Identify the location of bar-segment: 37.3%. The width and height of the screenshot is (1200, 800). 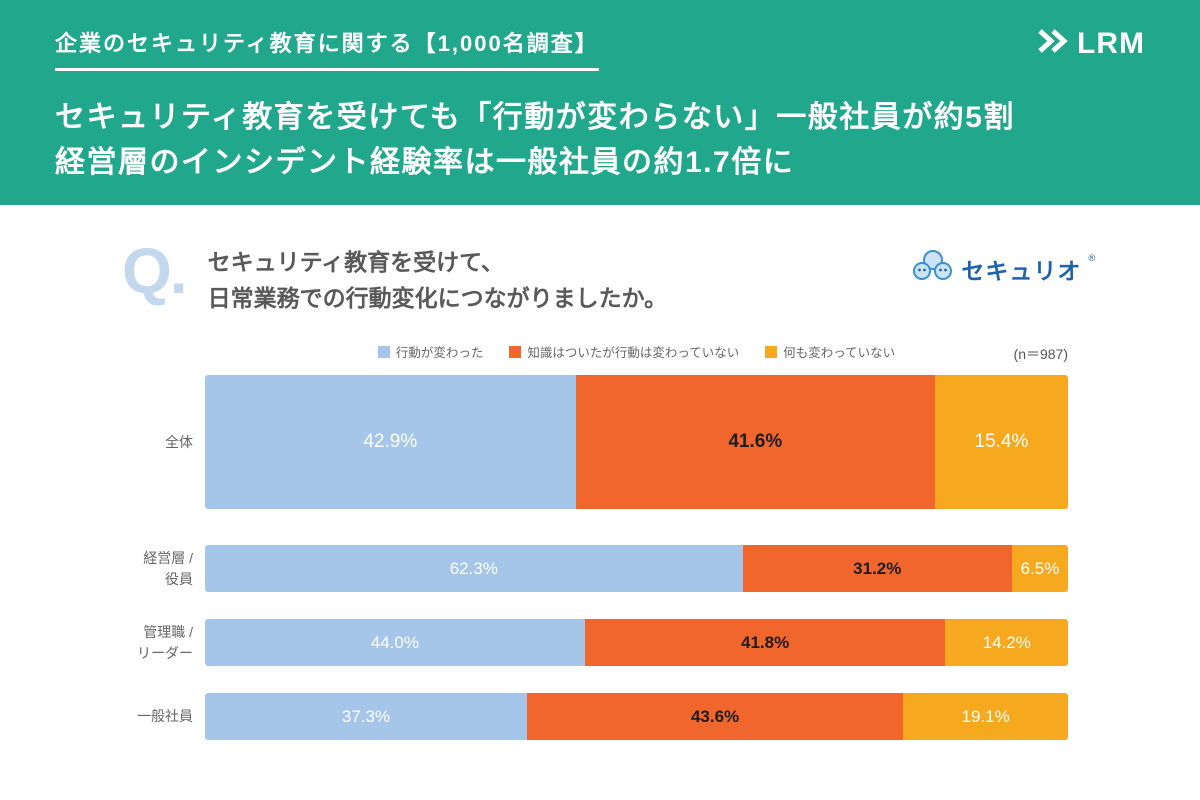
(366, 717).